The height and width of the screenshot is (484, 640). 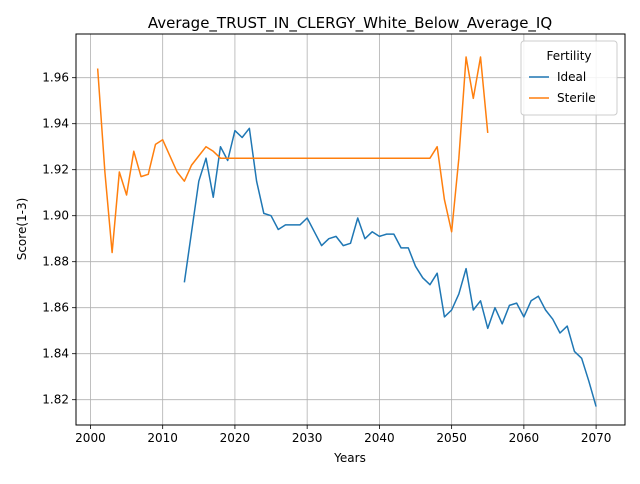 I want to click on legend-box, so click(x=569, y=78).